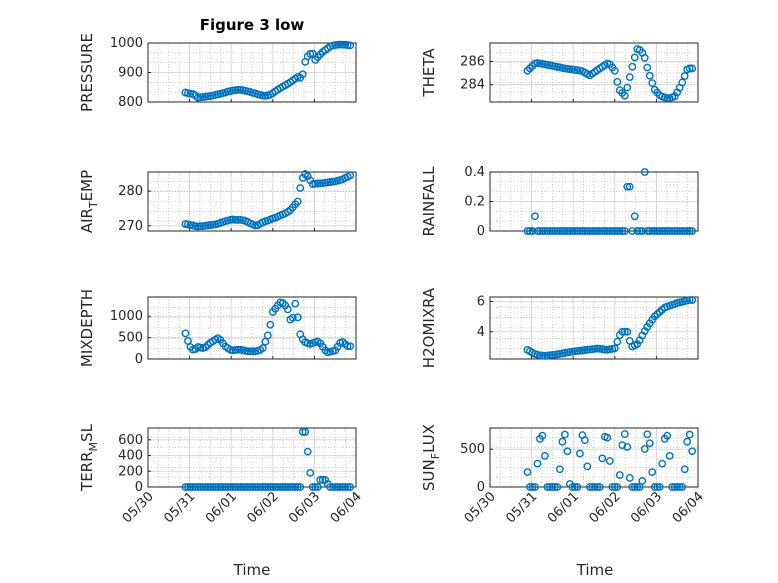 This screenshot has height=583, width=778. What do you see at coordinates (130, 440) in the screenshot?
I see `y-tick-label: 600` at bounding box center [130, 440].